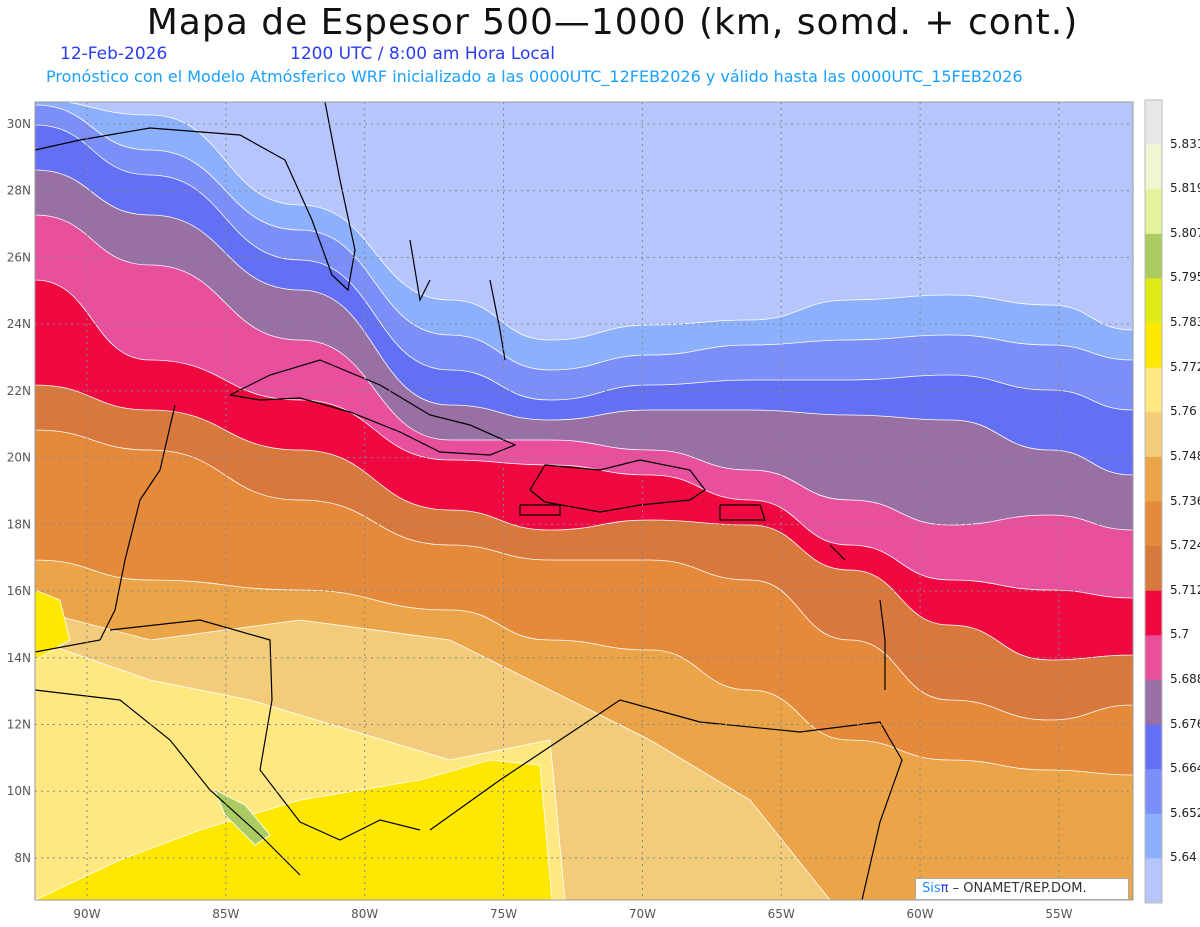 This screenshot has width=1200, height=927. What do you see at coordinates (931, 888) in the screenshot?
I see `credit-brand-sis: Sis` at bounding box center [931, 888].